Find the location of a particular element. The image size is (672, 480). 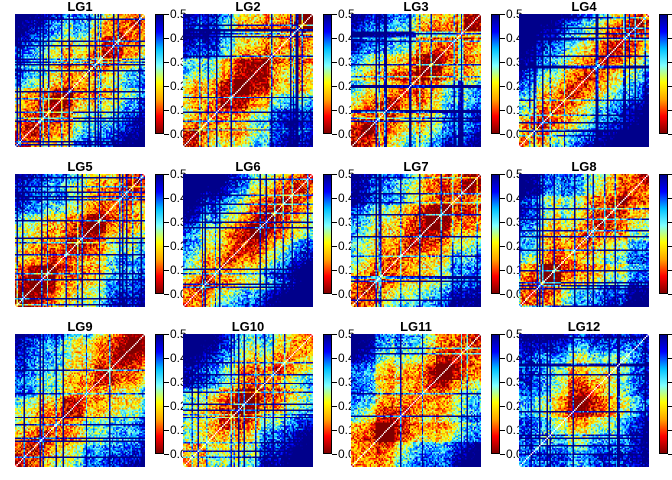

panel-title: LG8 is located at coordinates (584, 166).